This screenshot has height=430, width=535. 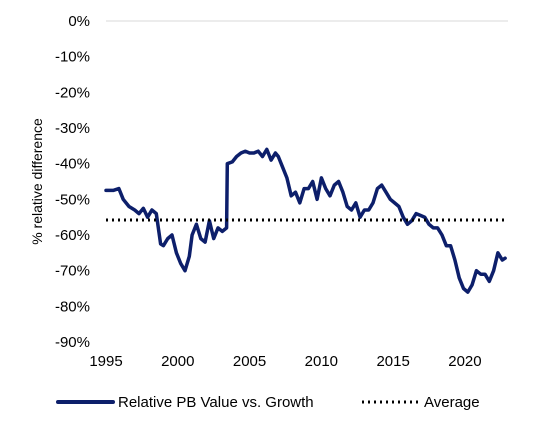 I want to click on y-axis-title: % relative difference, so click(x=37, y=181).